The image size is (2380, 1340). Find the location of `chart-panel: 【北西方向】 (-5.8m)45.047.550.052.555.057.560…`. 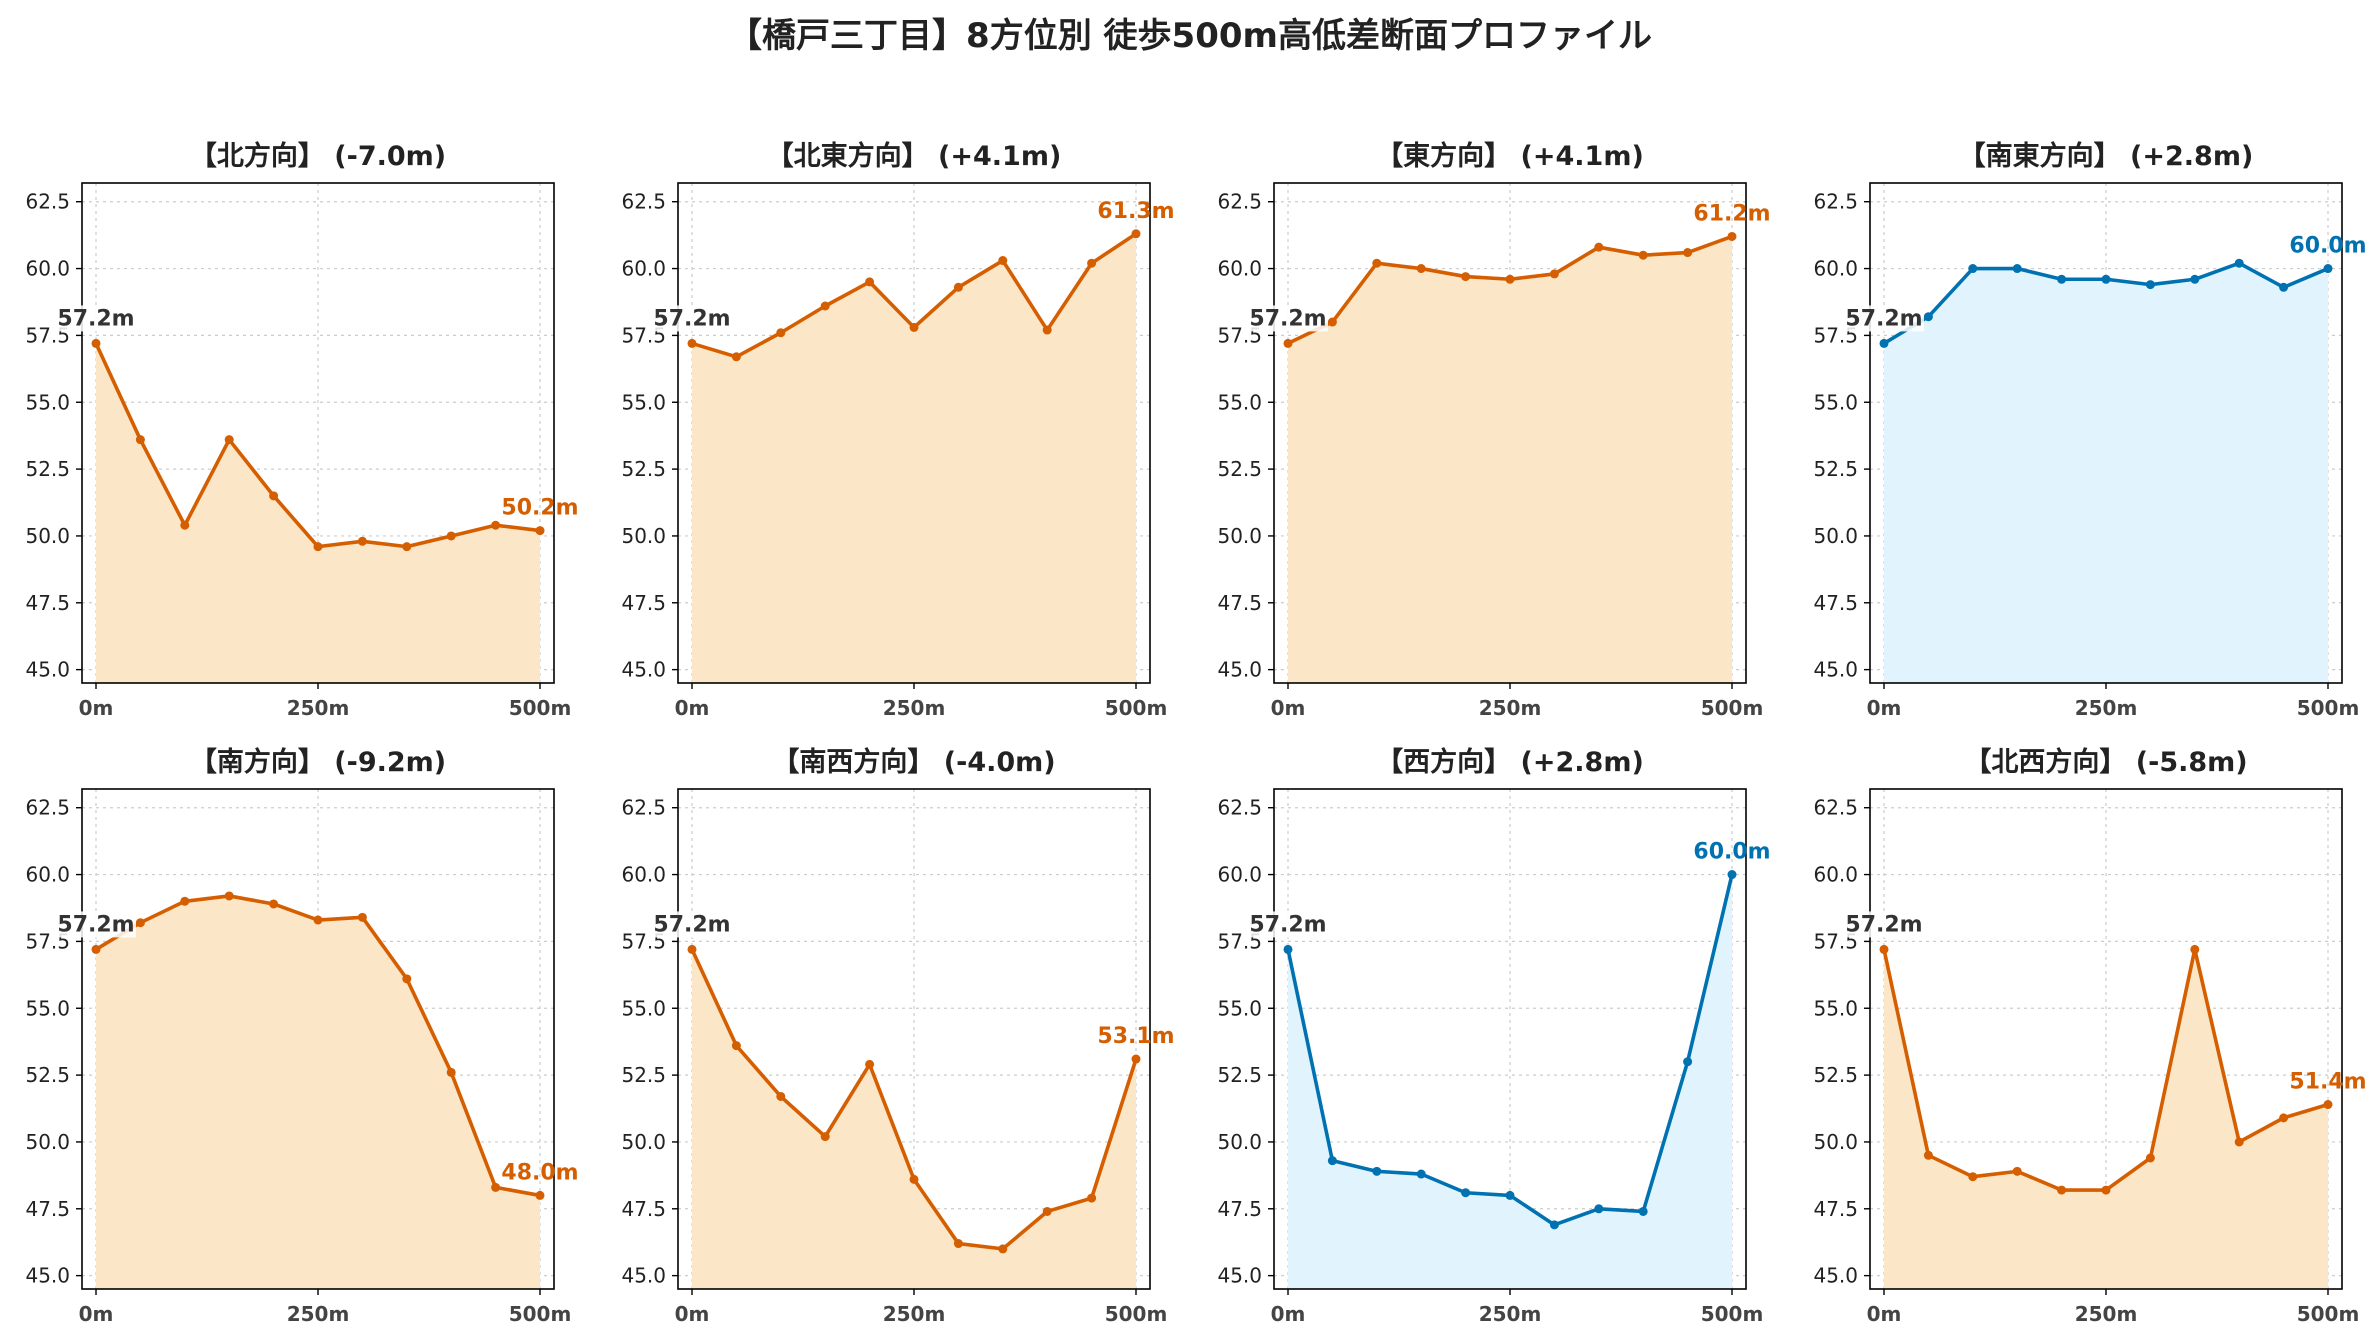

chart-panel: 【北西方向】 (-5.8m)45.047.550.052.555.057.560… is located at coordinates (2089, 1036).